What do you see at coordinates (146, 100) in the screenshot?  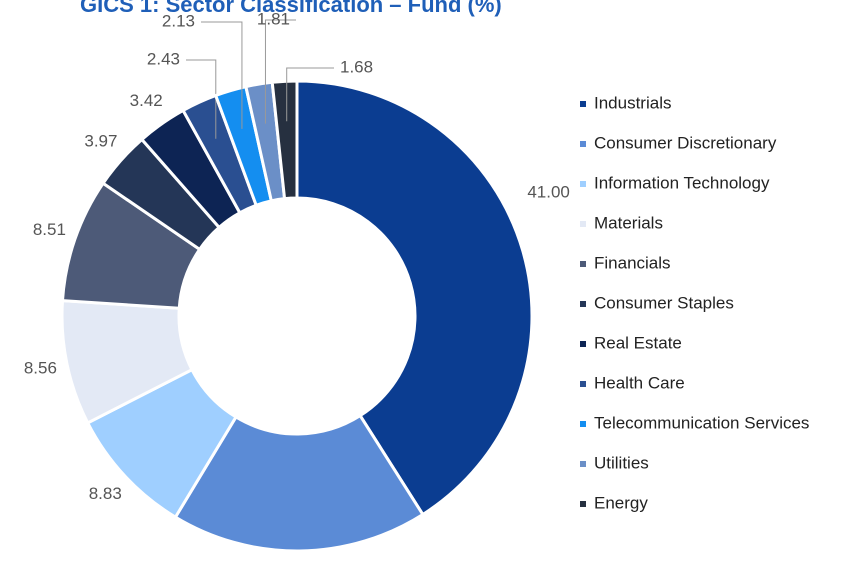 I see `data-label: 3.42` at bounding box center [146, 100].